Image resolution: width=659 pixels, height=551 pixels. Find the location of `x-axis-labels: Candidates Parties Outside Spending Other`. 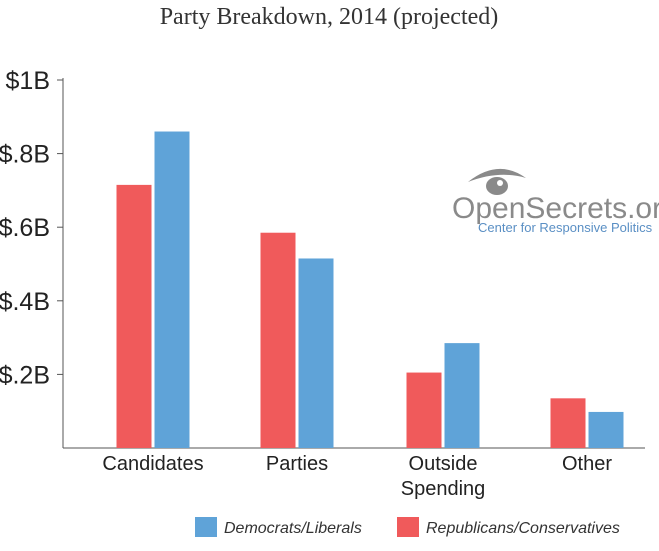

x-axis-labels: Candidates Parties Outside Spending Other is located at coordinates (357, 476).